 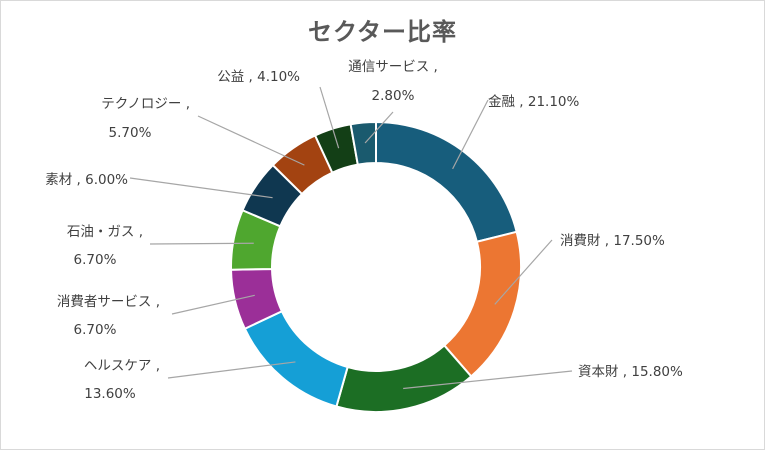 What do you see at coordinates (258, 77) in the screenshot?
I see `data-label: 公益 , 4.10%` at bounding box center [258, 77].